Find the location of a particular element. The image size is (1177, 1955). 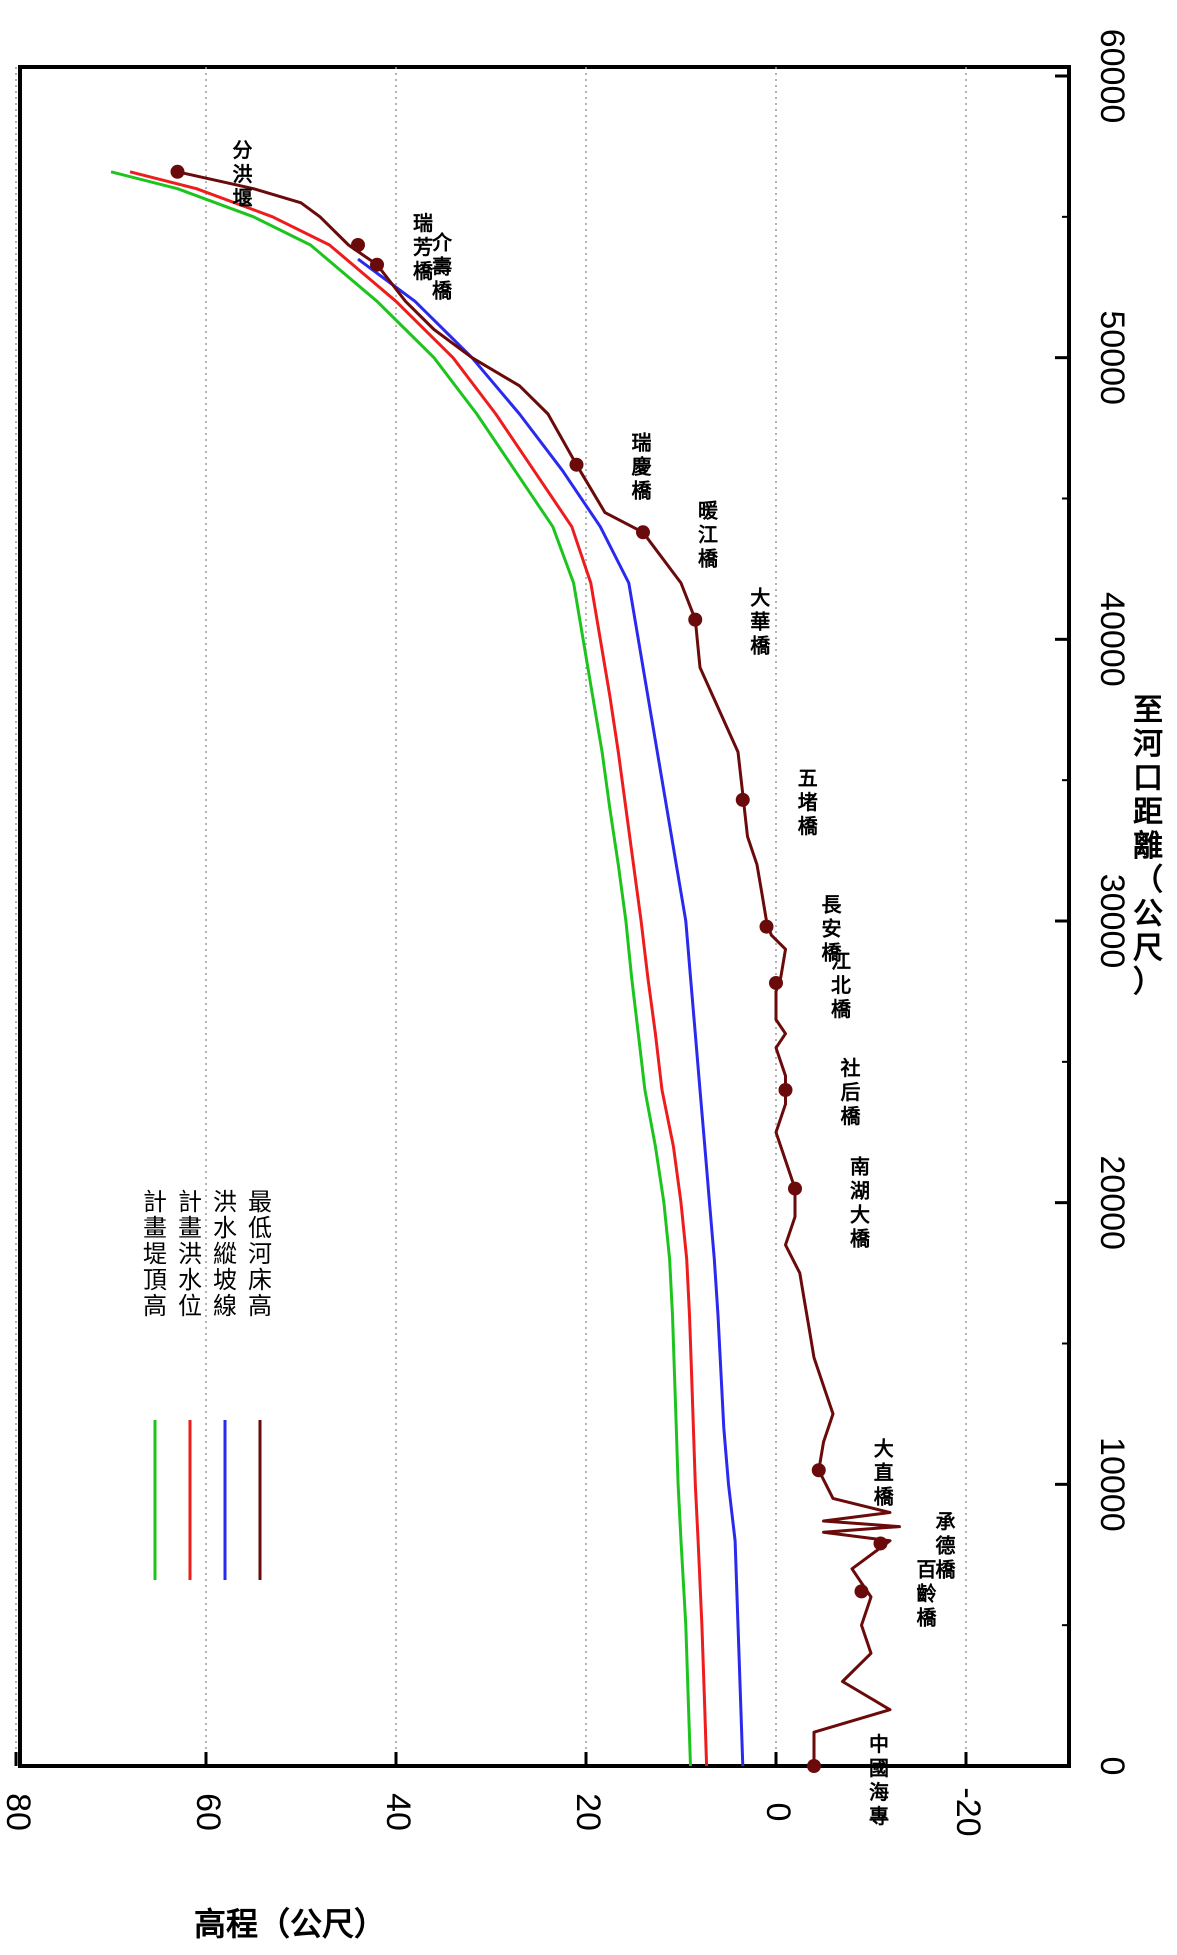

legend-label: 最低河床高 is located at coordinates (260, 1254).